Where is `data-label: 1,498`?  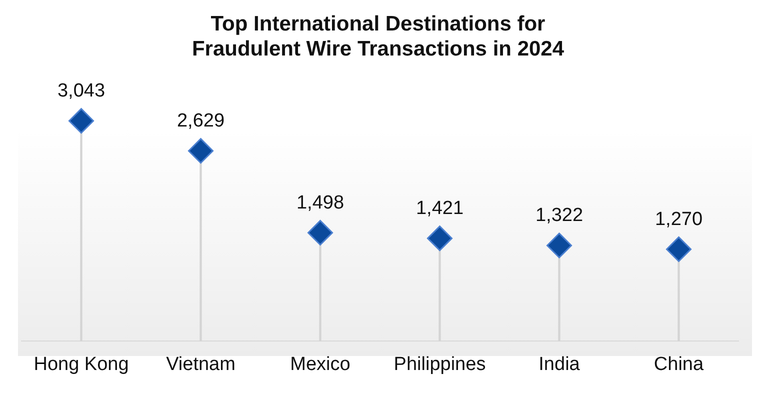 data-label: 1,498 is located at coordinates (320, 203).